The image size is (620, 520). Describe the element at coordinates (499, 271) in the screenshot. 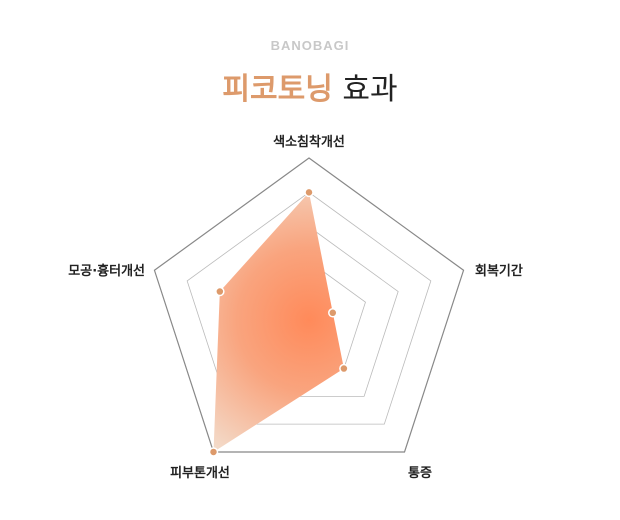

I see `axis-label-2: 회복기간` at that location.